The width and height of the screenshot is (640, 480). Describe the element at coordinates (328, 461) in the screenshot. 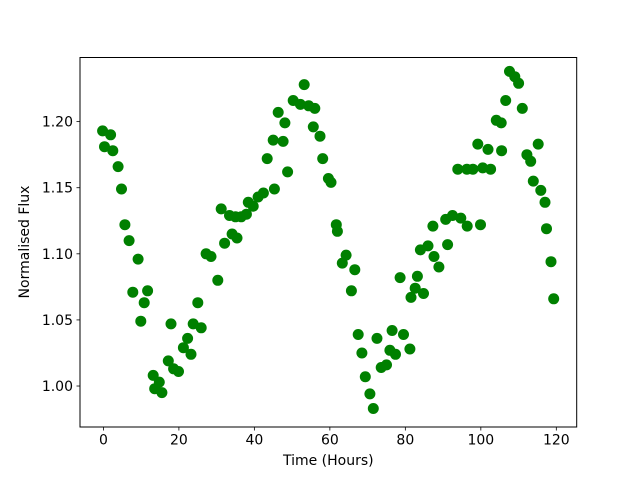

I see `x-axis-label: Time (Hours)` at that location.